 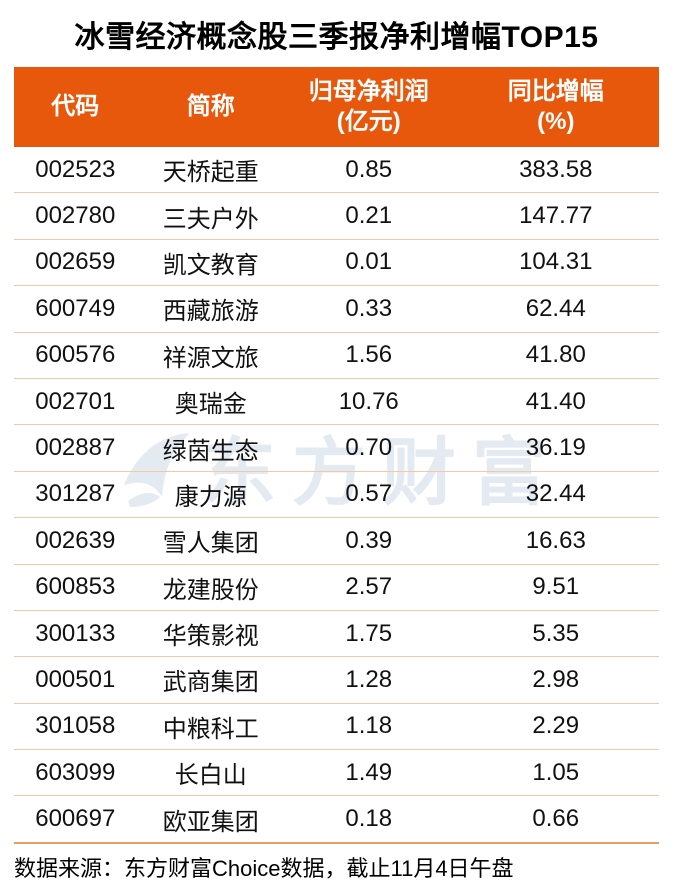 I want to click on cell-code: 600576, so click(x=75, y=355).